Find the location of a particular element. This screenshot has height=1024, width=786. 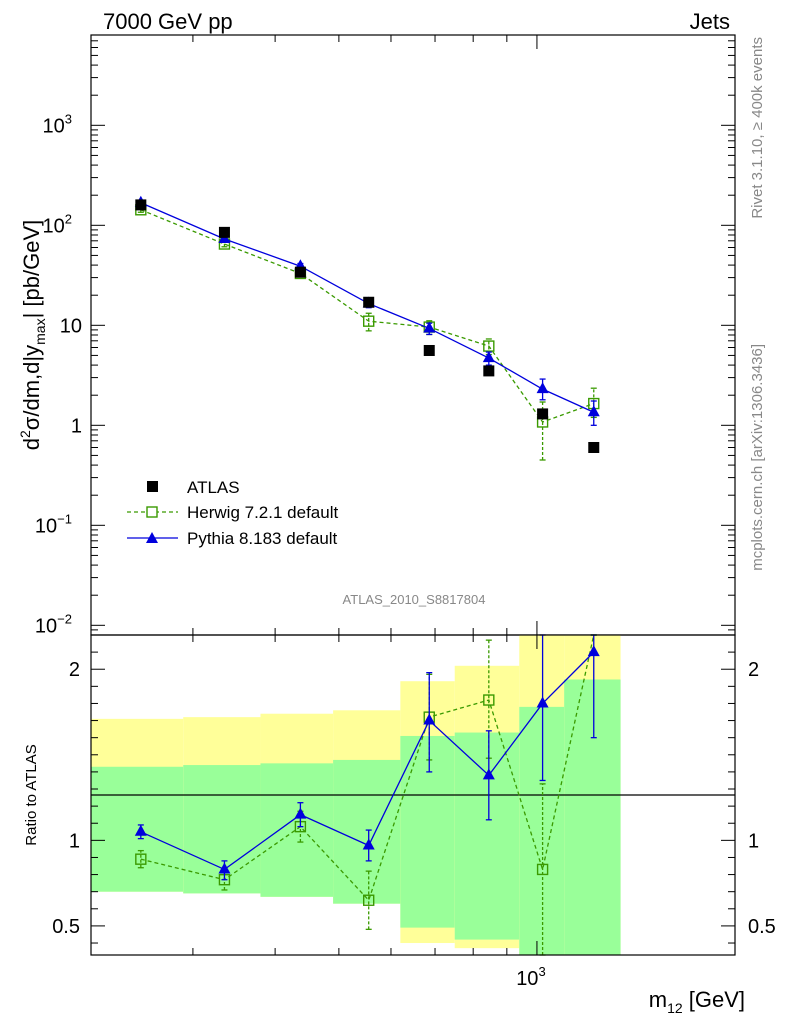

x-tick-label: 103 is located at coordinates (530, 977).